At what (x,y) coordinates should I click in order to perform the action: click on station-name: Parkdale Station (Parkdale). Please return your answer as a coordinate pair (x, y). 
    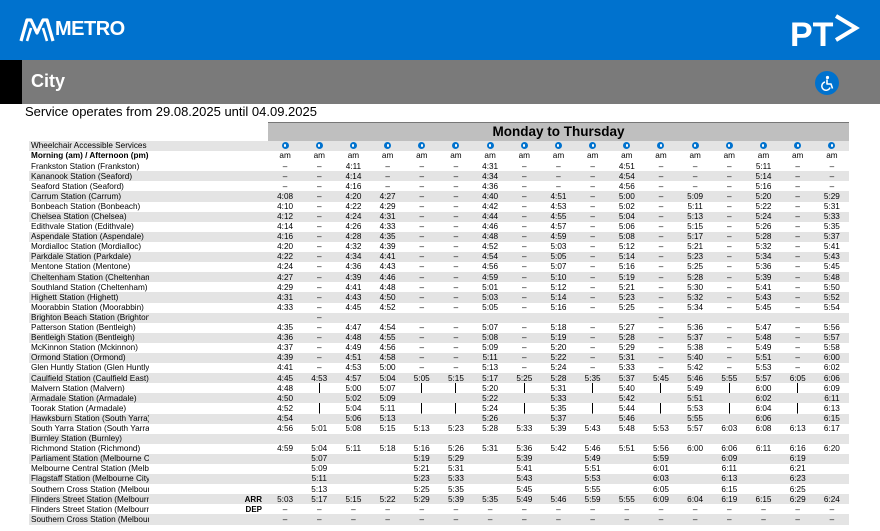
    Looking at the image, I should click on (89, 257).